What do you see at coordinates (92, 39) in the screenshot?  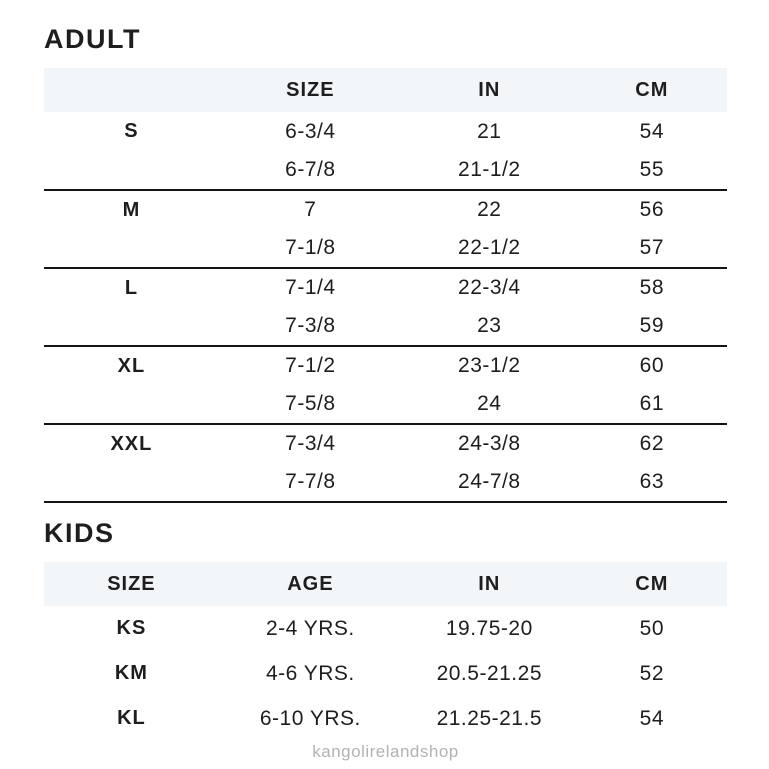 I see `adult-heading: ADULT` at bounding box center [92, 39].